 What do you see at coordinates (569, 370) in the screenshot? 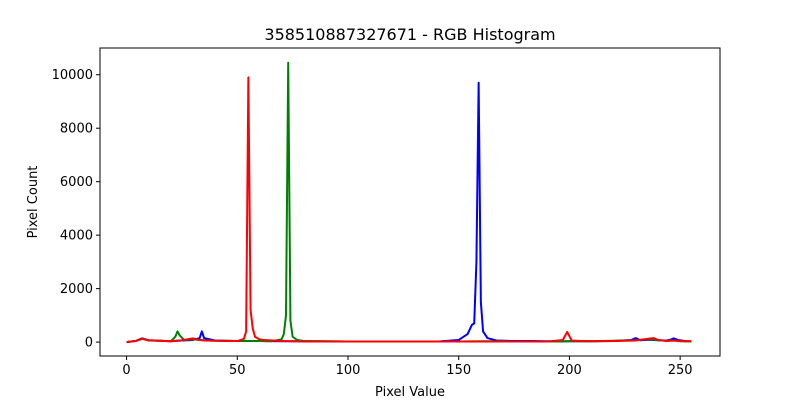
I see `x-tick-label: 200` at bounding box center [569, 370].